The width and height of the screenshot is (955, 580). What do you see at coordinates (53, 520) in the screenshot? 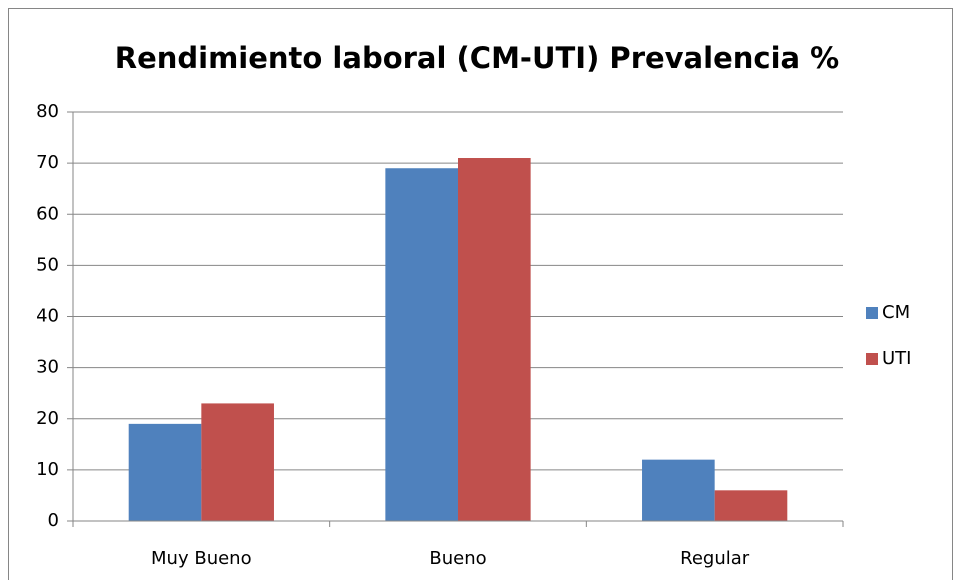
I see `y-tick-label: 0` at bounding box center [53, 520].